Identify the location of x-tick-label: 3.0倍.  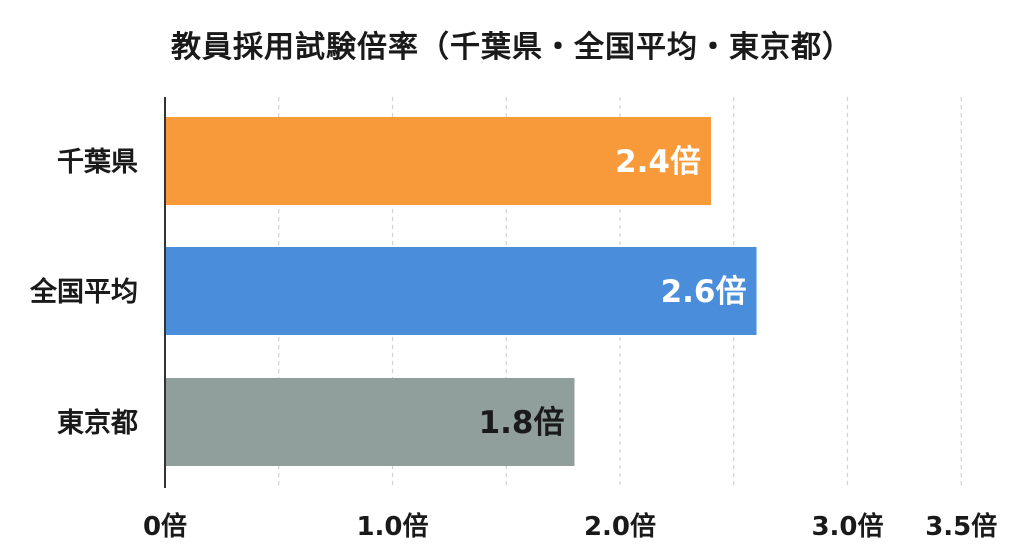
(847, 526).